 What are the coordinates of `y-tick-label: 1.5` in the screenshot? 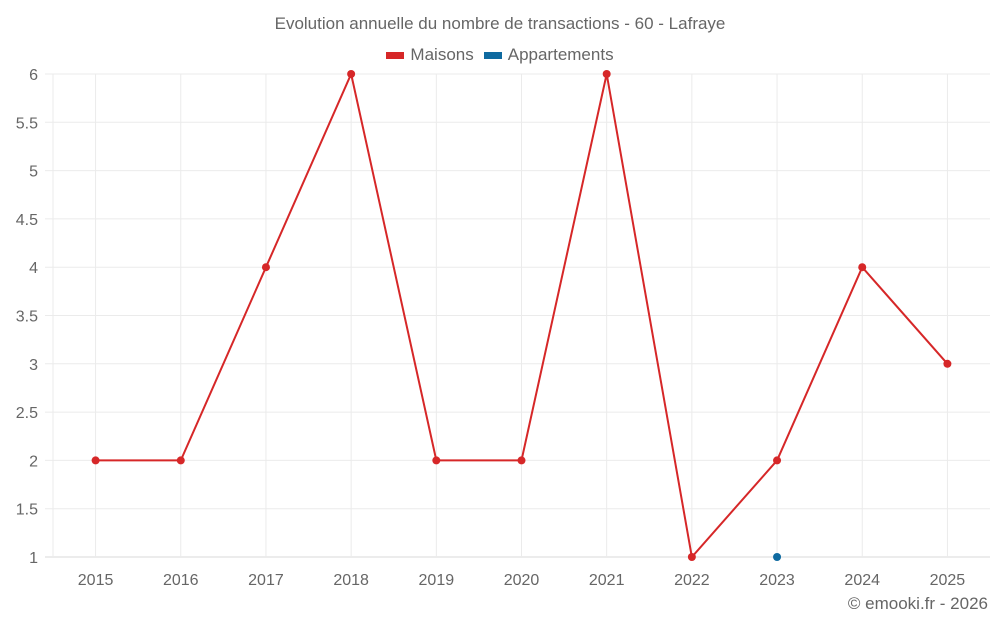 It's located at (27, 510).